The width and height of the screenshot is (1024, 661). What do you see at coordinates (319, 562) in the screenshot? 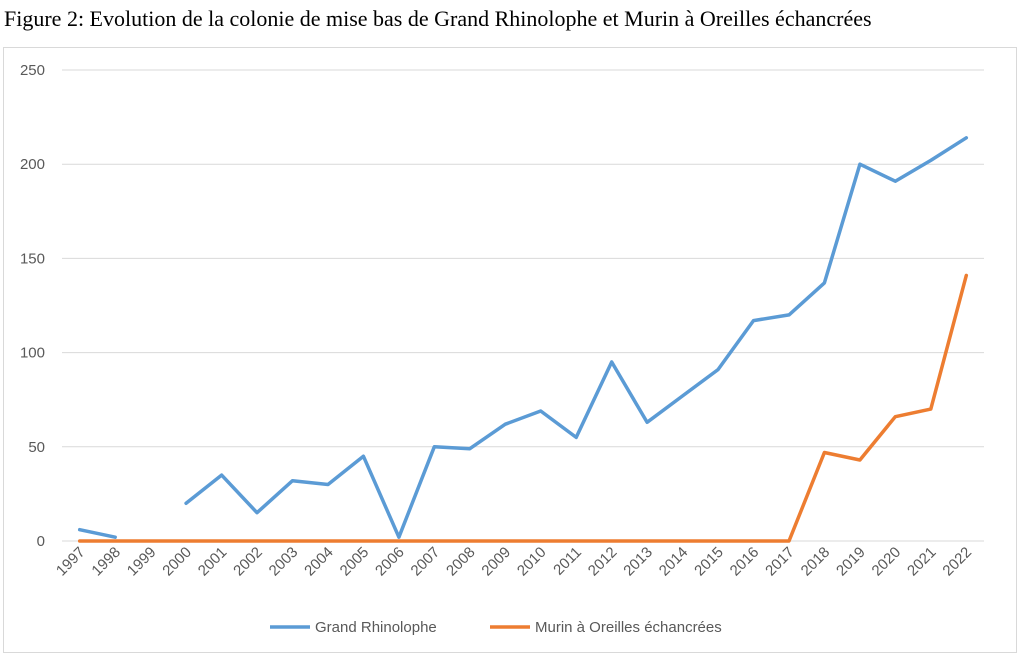
I see `x-tick-label: 2004` at bounding box center [319, 562].